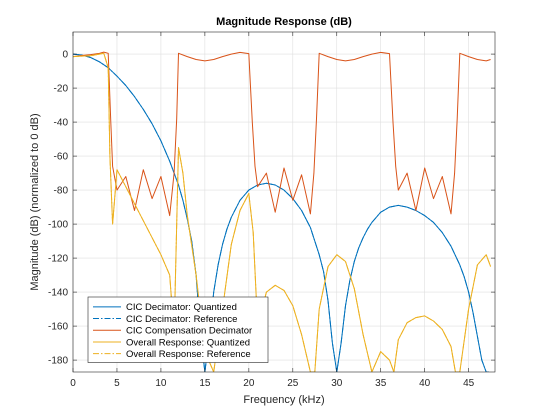  What do you see at coordinates (73, 383) in the screenshot?
I see `x-tick-label: 0` at bounding box center [73, 383].